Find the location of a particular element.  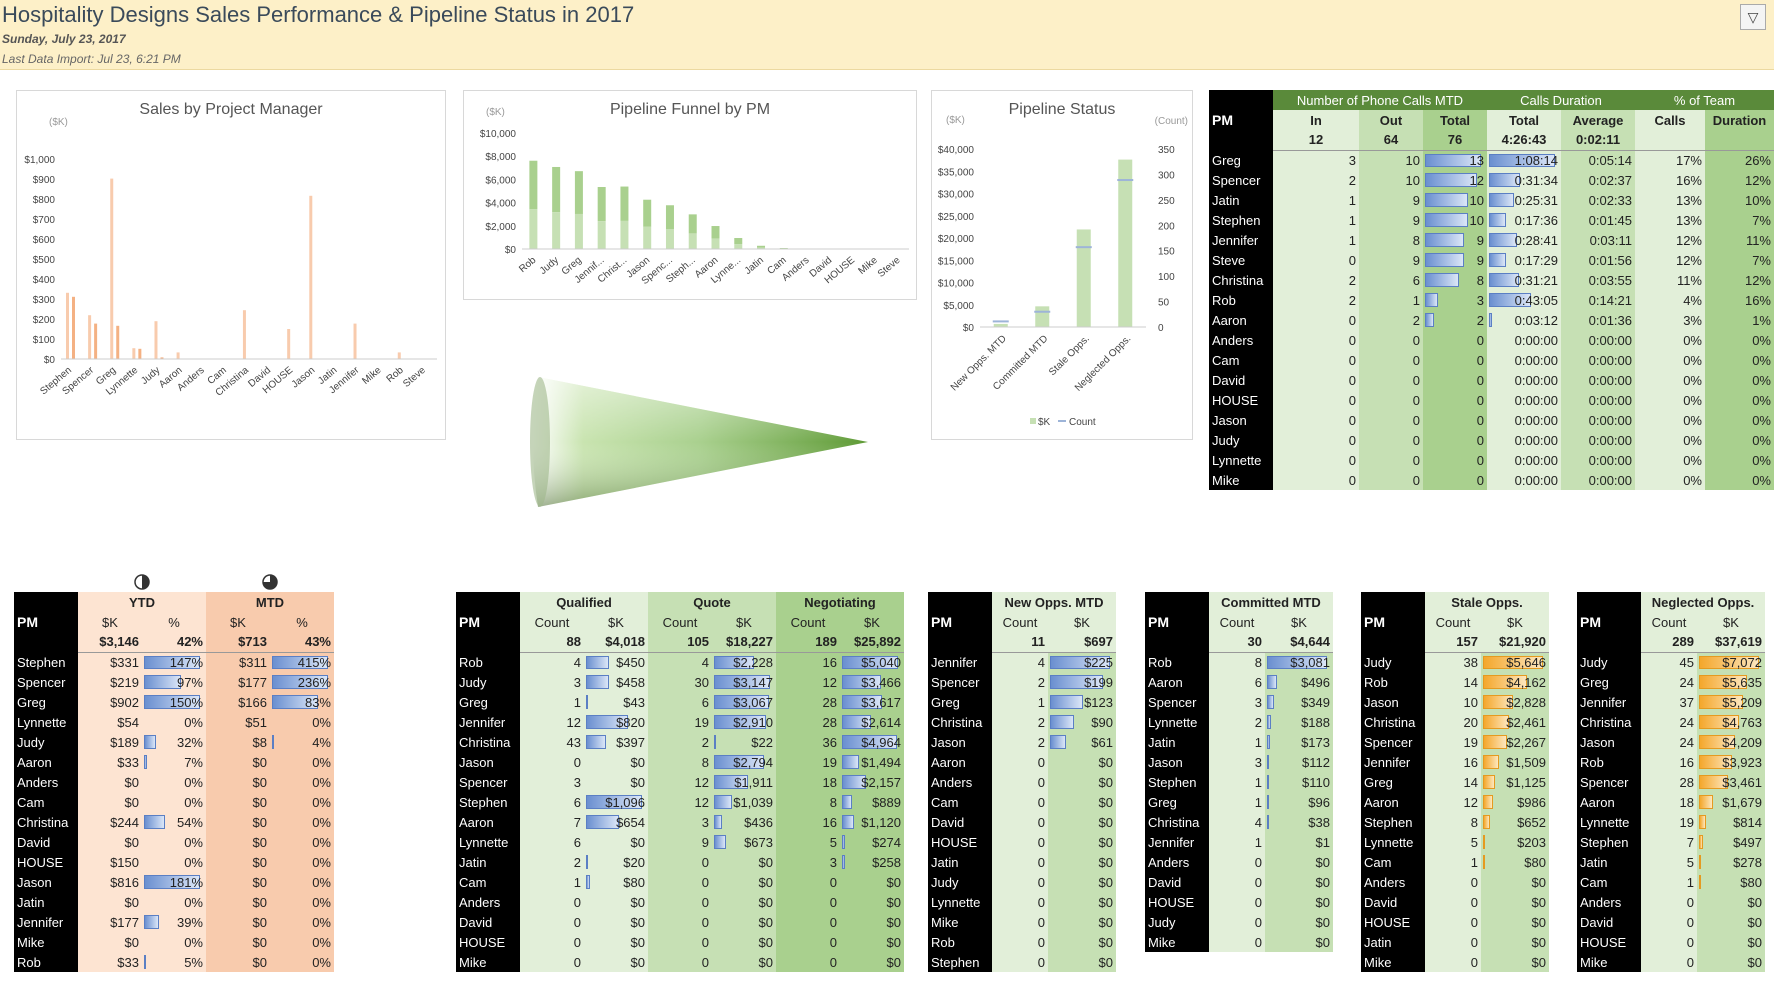

y-axis-label: ($K) is located at coordinates (955, 120).